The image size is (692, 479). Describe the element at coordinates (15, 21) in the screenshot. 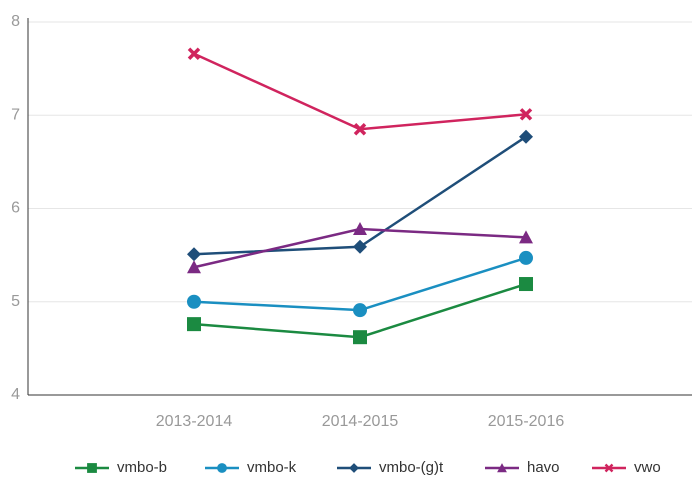

I see `y-tick-label: 8` at that location.